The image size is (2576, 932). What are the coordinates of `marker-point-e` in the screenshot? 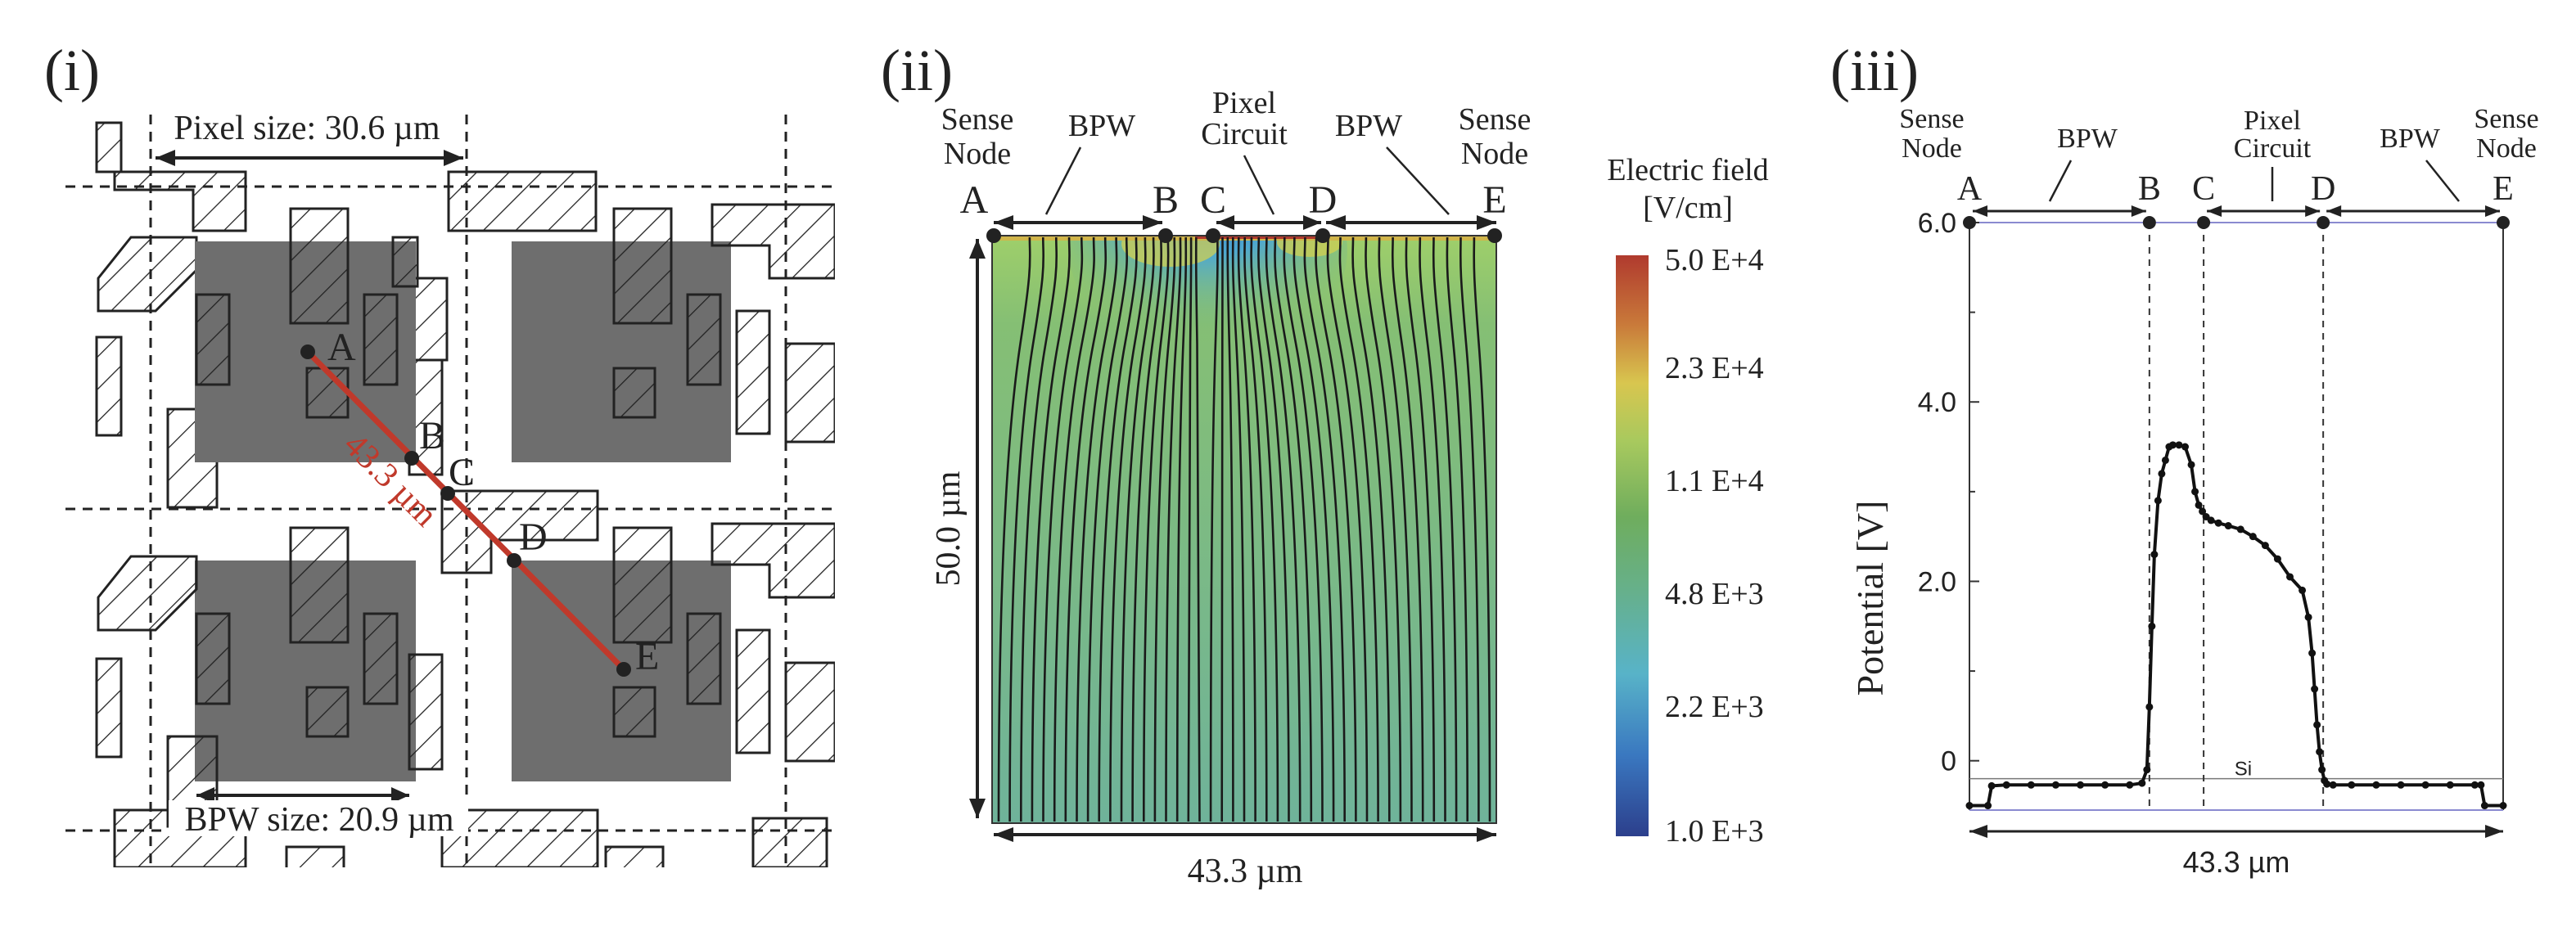 It's located at (2503, 222).